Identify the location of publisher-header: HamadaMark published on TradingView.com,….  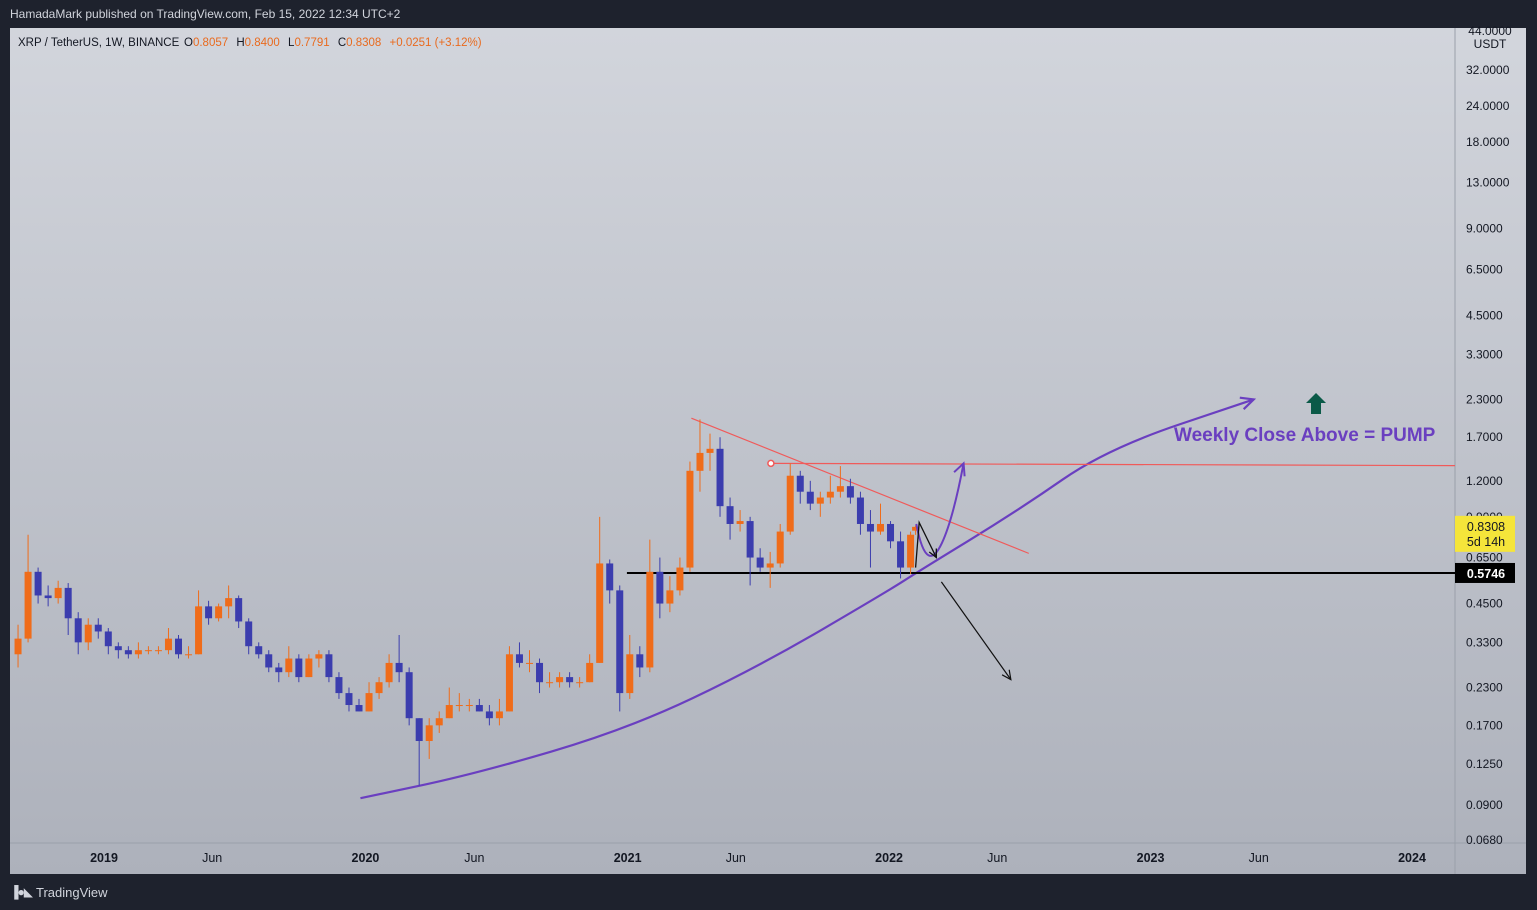
(768, 14).